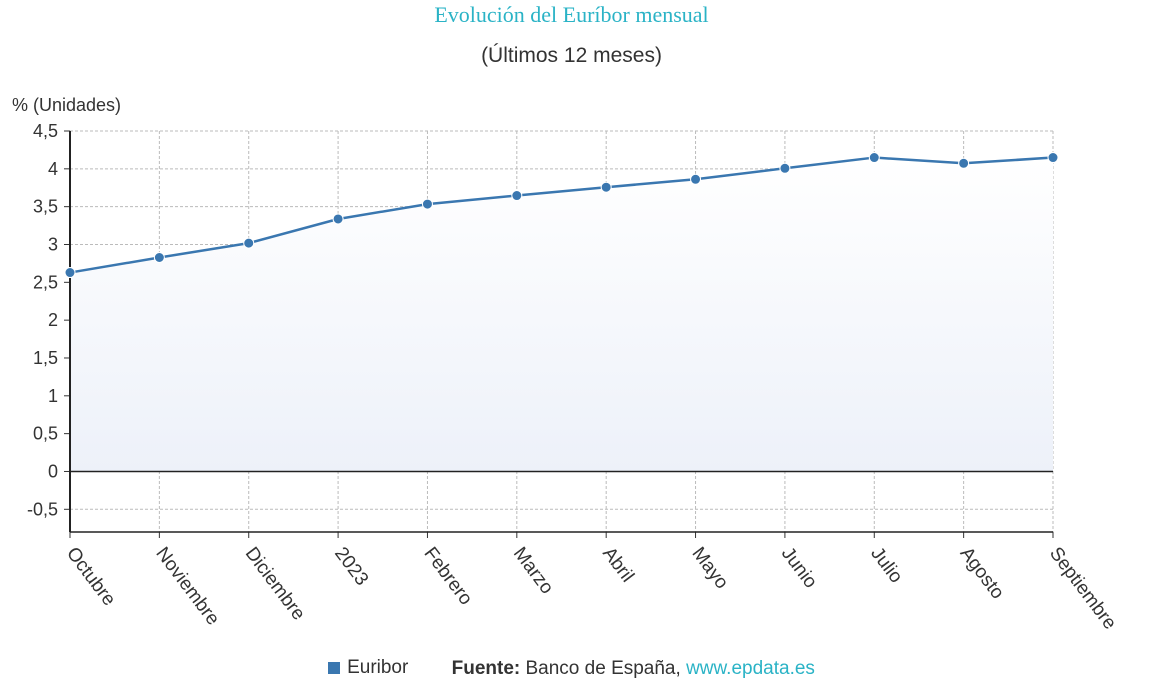 Image resolution: width=1155 pixels, height=688 pixels. What do you see at coordinates (603, 668) in the screenshot?
I see `source-text: Banco de España,` at bounding box center [603, 668].